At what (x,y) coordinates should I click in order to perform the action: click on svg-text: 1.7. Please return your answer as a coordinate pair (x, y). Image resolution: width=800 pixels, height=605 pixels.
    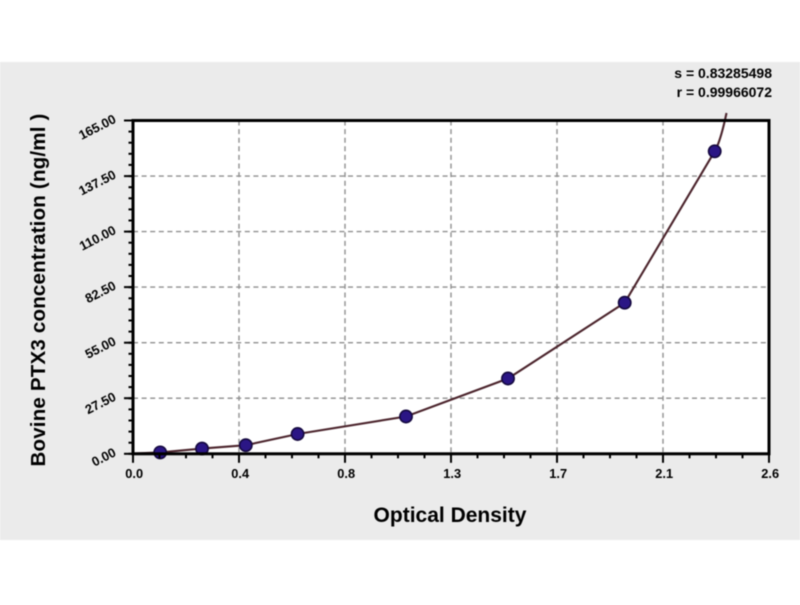
    Looking at the image, I should click on (558, 473).